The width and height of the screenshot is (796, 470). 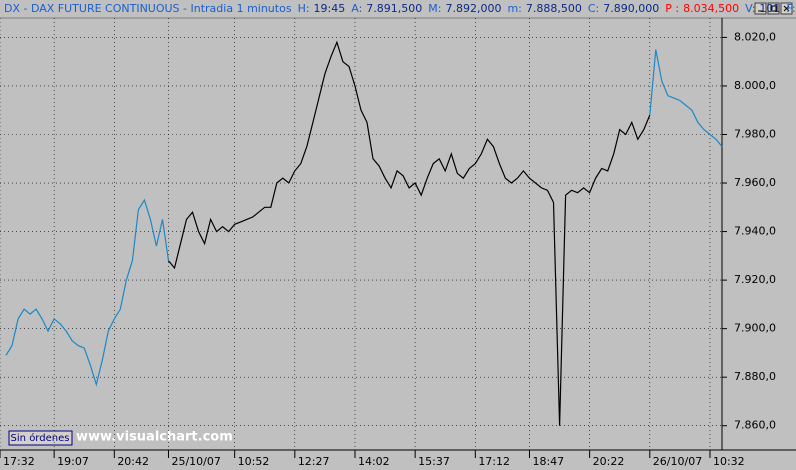 I want to click on x-tick-label: 20:22, so click(x=609, y=461).